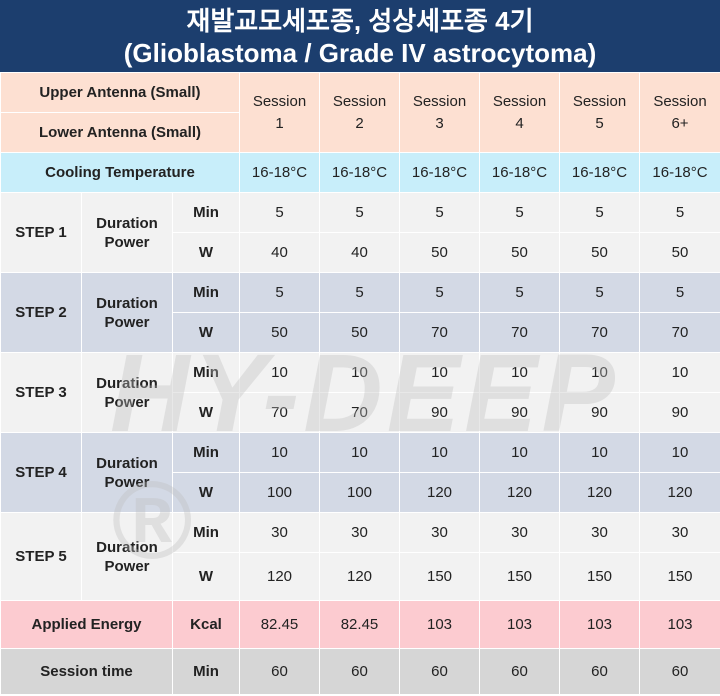 This screenshot has height=696, width=720. I want to click on step-row-min: STEP 5 Duration Power Min 30 30 30 30 30 30, so click(360, 556).